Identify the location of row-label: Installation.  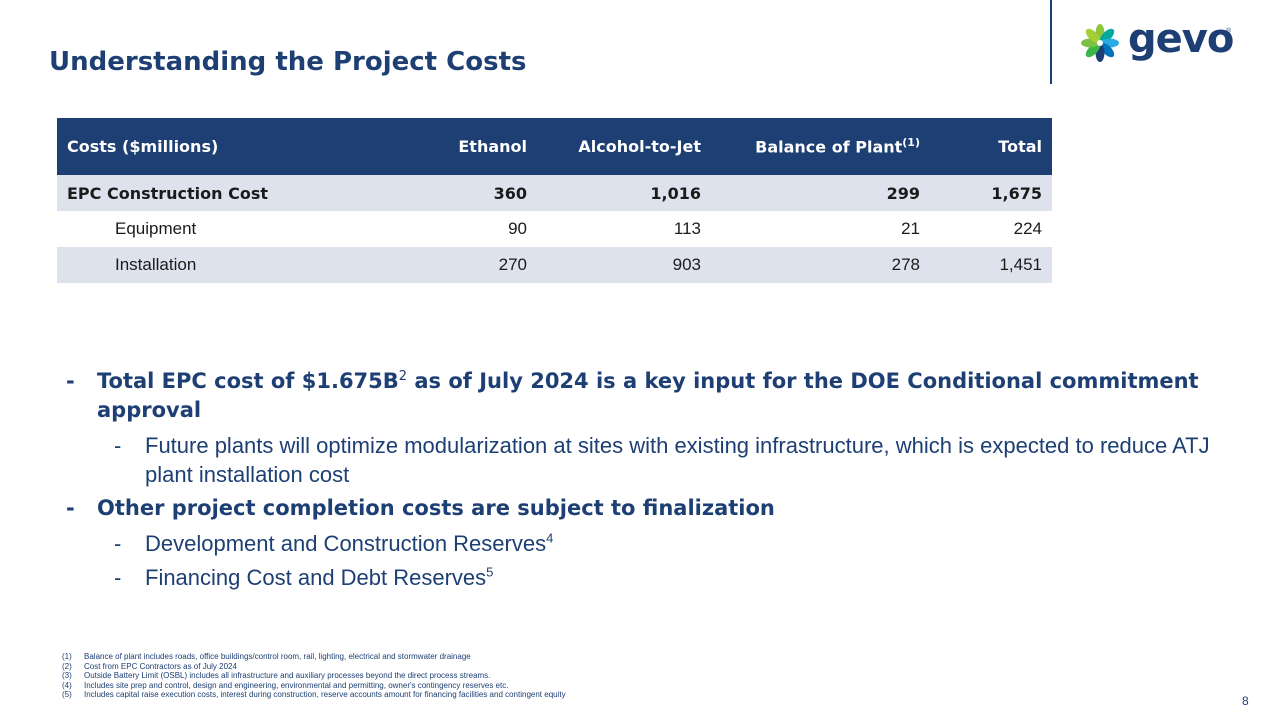
(207, 265).